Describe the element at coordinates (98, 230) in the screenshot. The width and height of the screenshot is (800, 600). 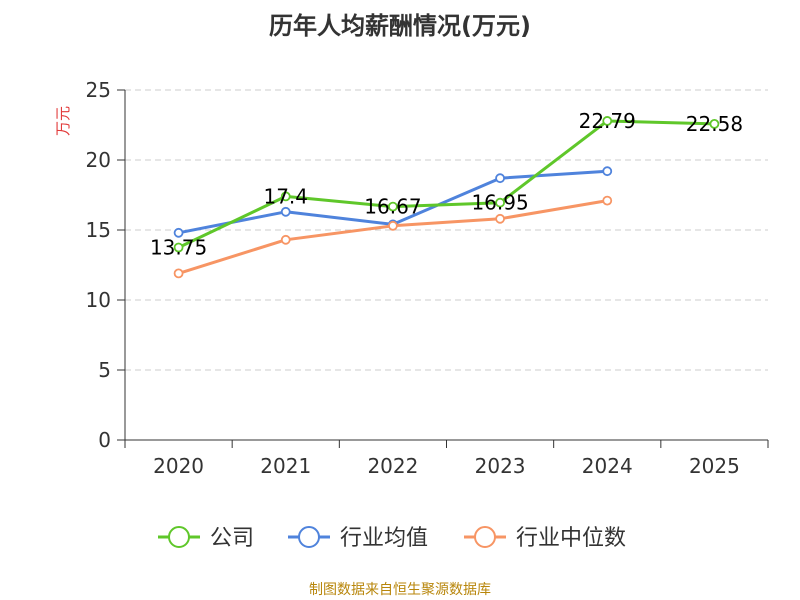
I see `y-tick-label: 15` at that location.